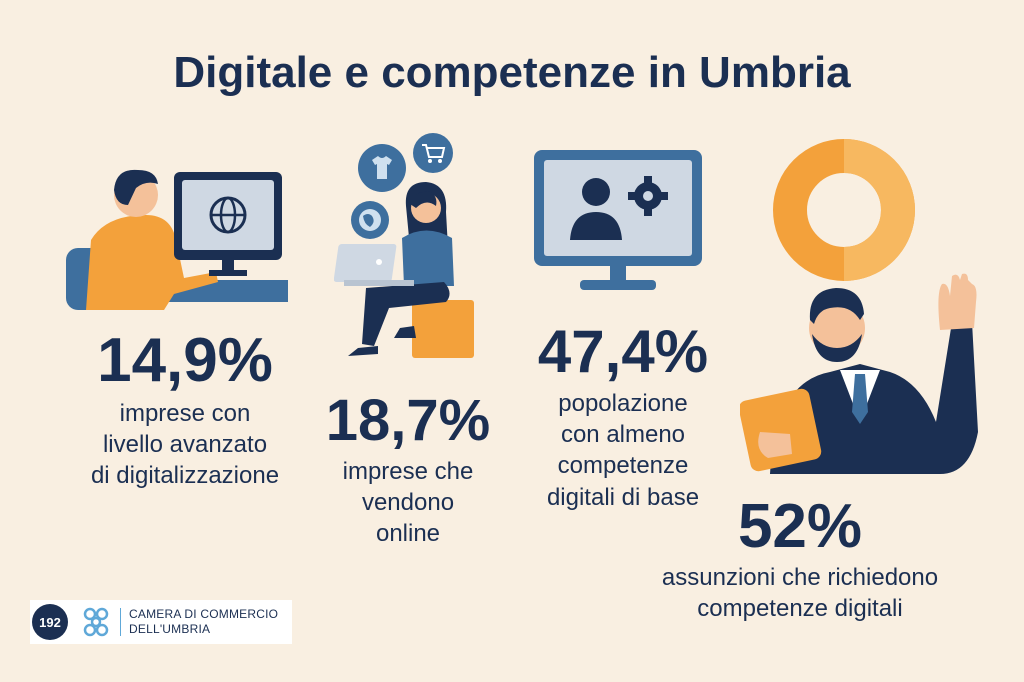  What do you see at coordinates (618, 220) in the screenshot?
I see `monitor-user-gear-icon` at bounding box center [618, 220].